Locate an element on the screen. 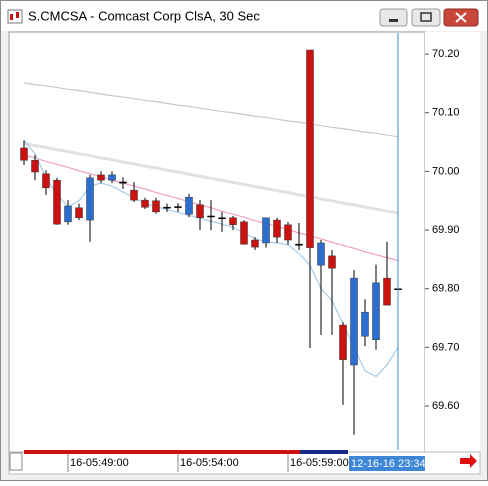  x-tick-label: 16-05:59:00 is located at coordinates (319, 463).